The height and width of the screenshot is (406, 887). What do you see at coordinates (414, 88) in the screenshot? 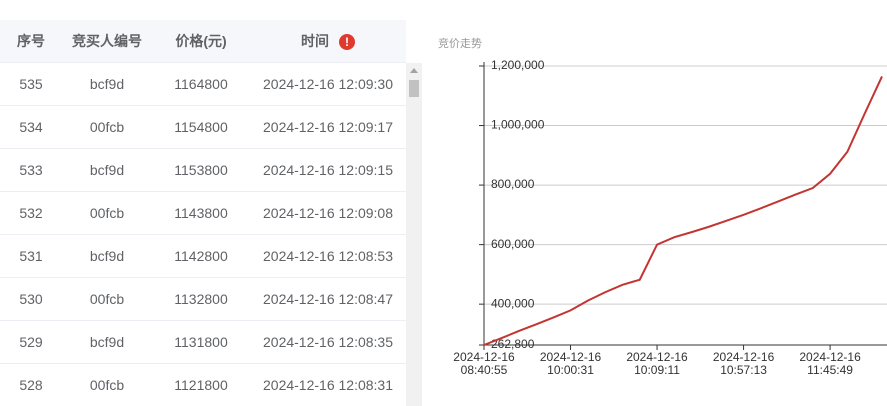
I see `scroll-thumb` at bounding box center [414, 88].